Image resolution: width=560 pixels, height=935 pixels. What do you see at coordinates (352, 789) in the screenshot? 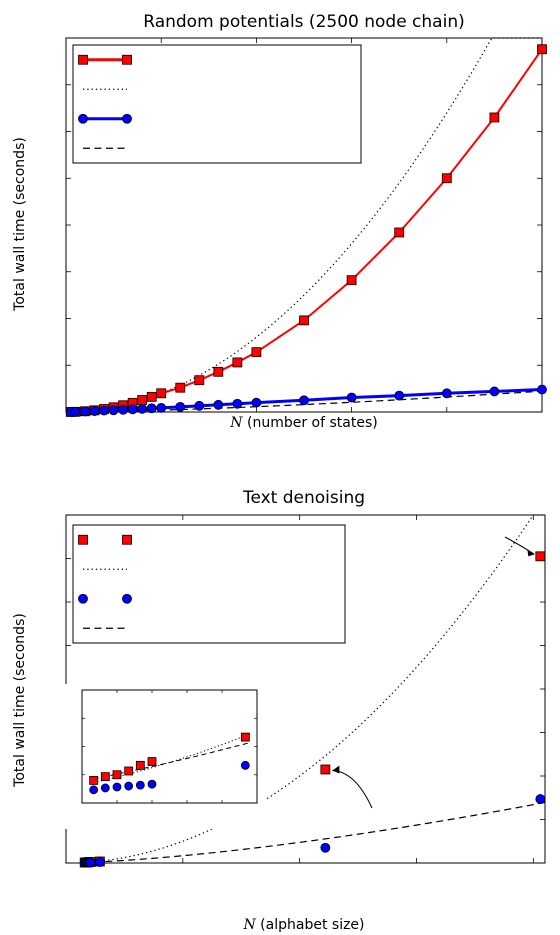
I see `annotation-korean-arrow` at bounding box center [352, 789].